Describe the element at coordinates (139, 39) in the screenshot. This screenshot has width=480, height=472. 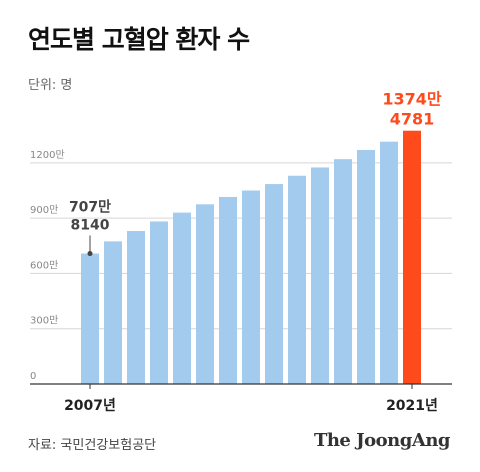
I see `chart-title: 연도별 고혈압 환자 수` at that location.